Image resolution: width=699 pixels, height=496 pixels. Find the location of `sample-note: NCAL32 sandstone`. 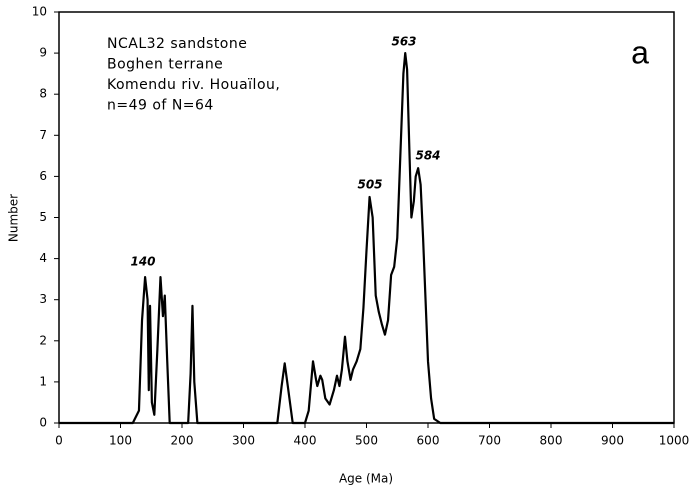

sample-note: NCAL32 sandstone is located at coordinates (177, 44).